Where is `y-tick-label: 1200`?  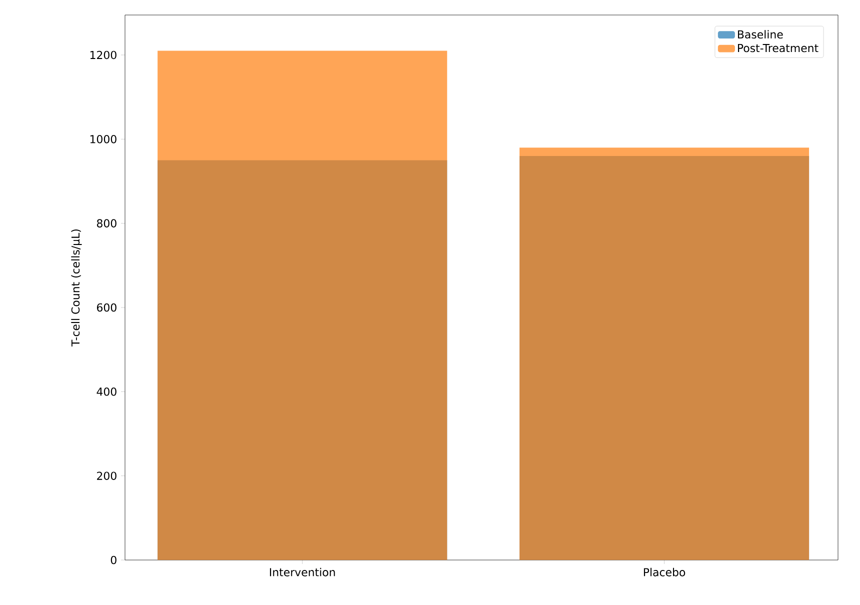 y-tick-label: 1200 is located at coordinates (103, 55).